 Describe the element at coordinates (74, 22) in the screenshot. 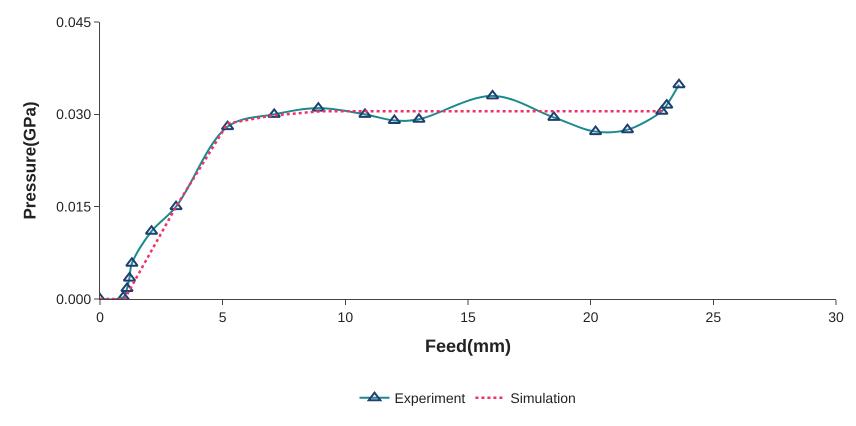

I see `y-tick-label: 0.045` at that location.